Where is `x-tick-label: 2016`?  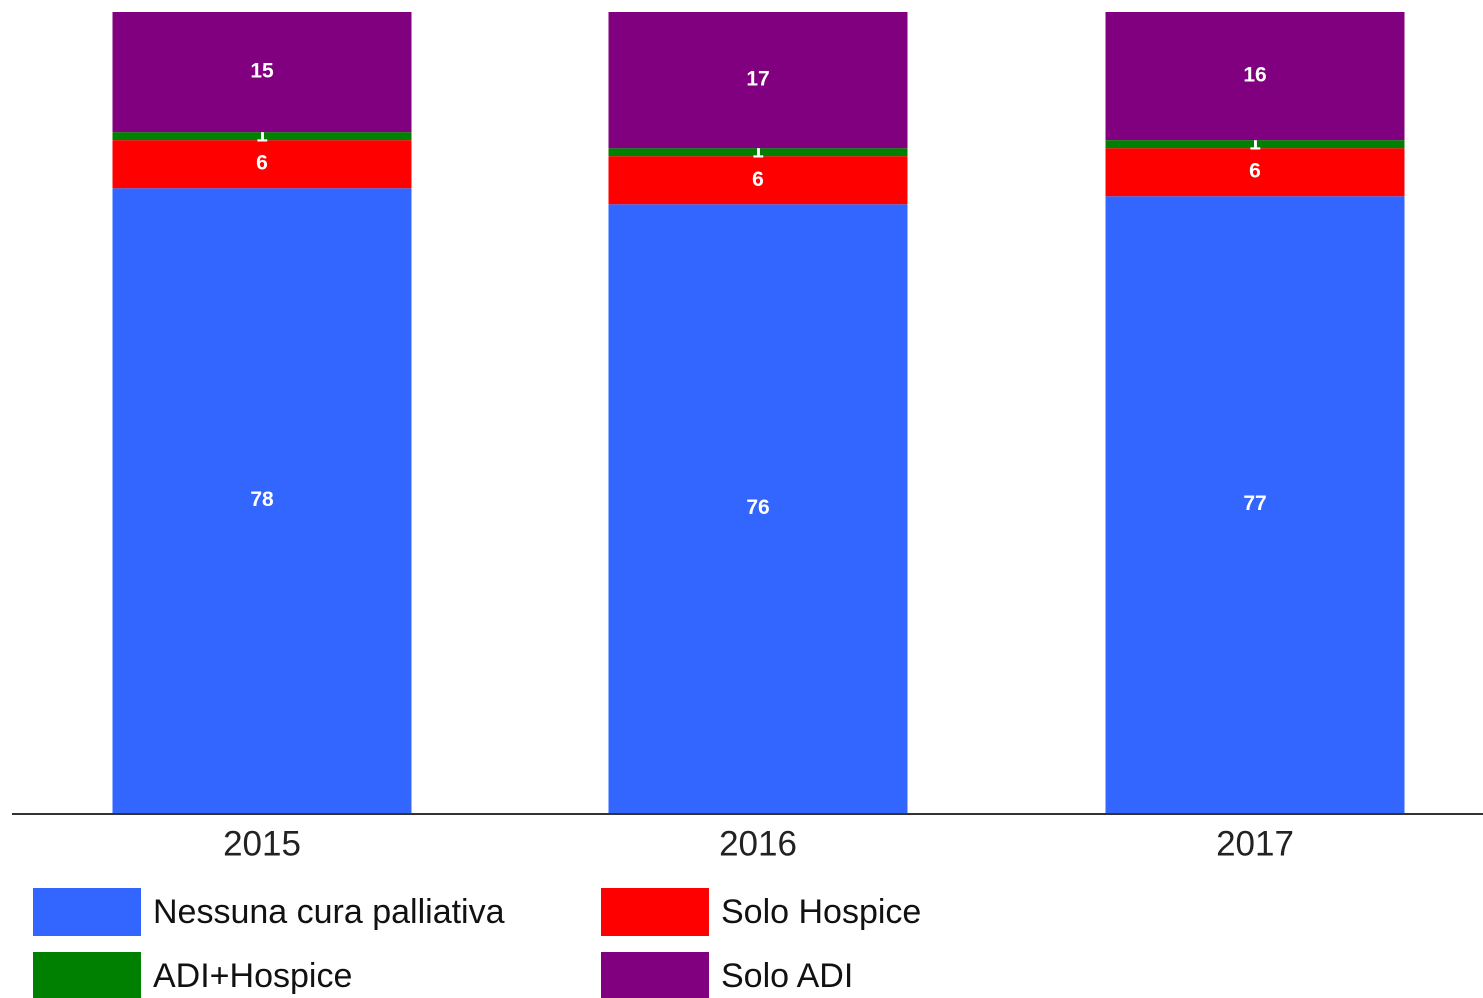 x-tick-label: 2016 is located at coordinates (758, 843).